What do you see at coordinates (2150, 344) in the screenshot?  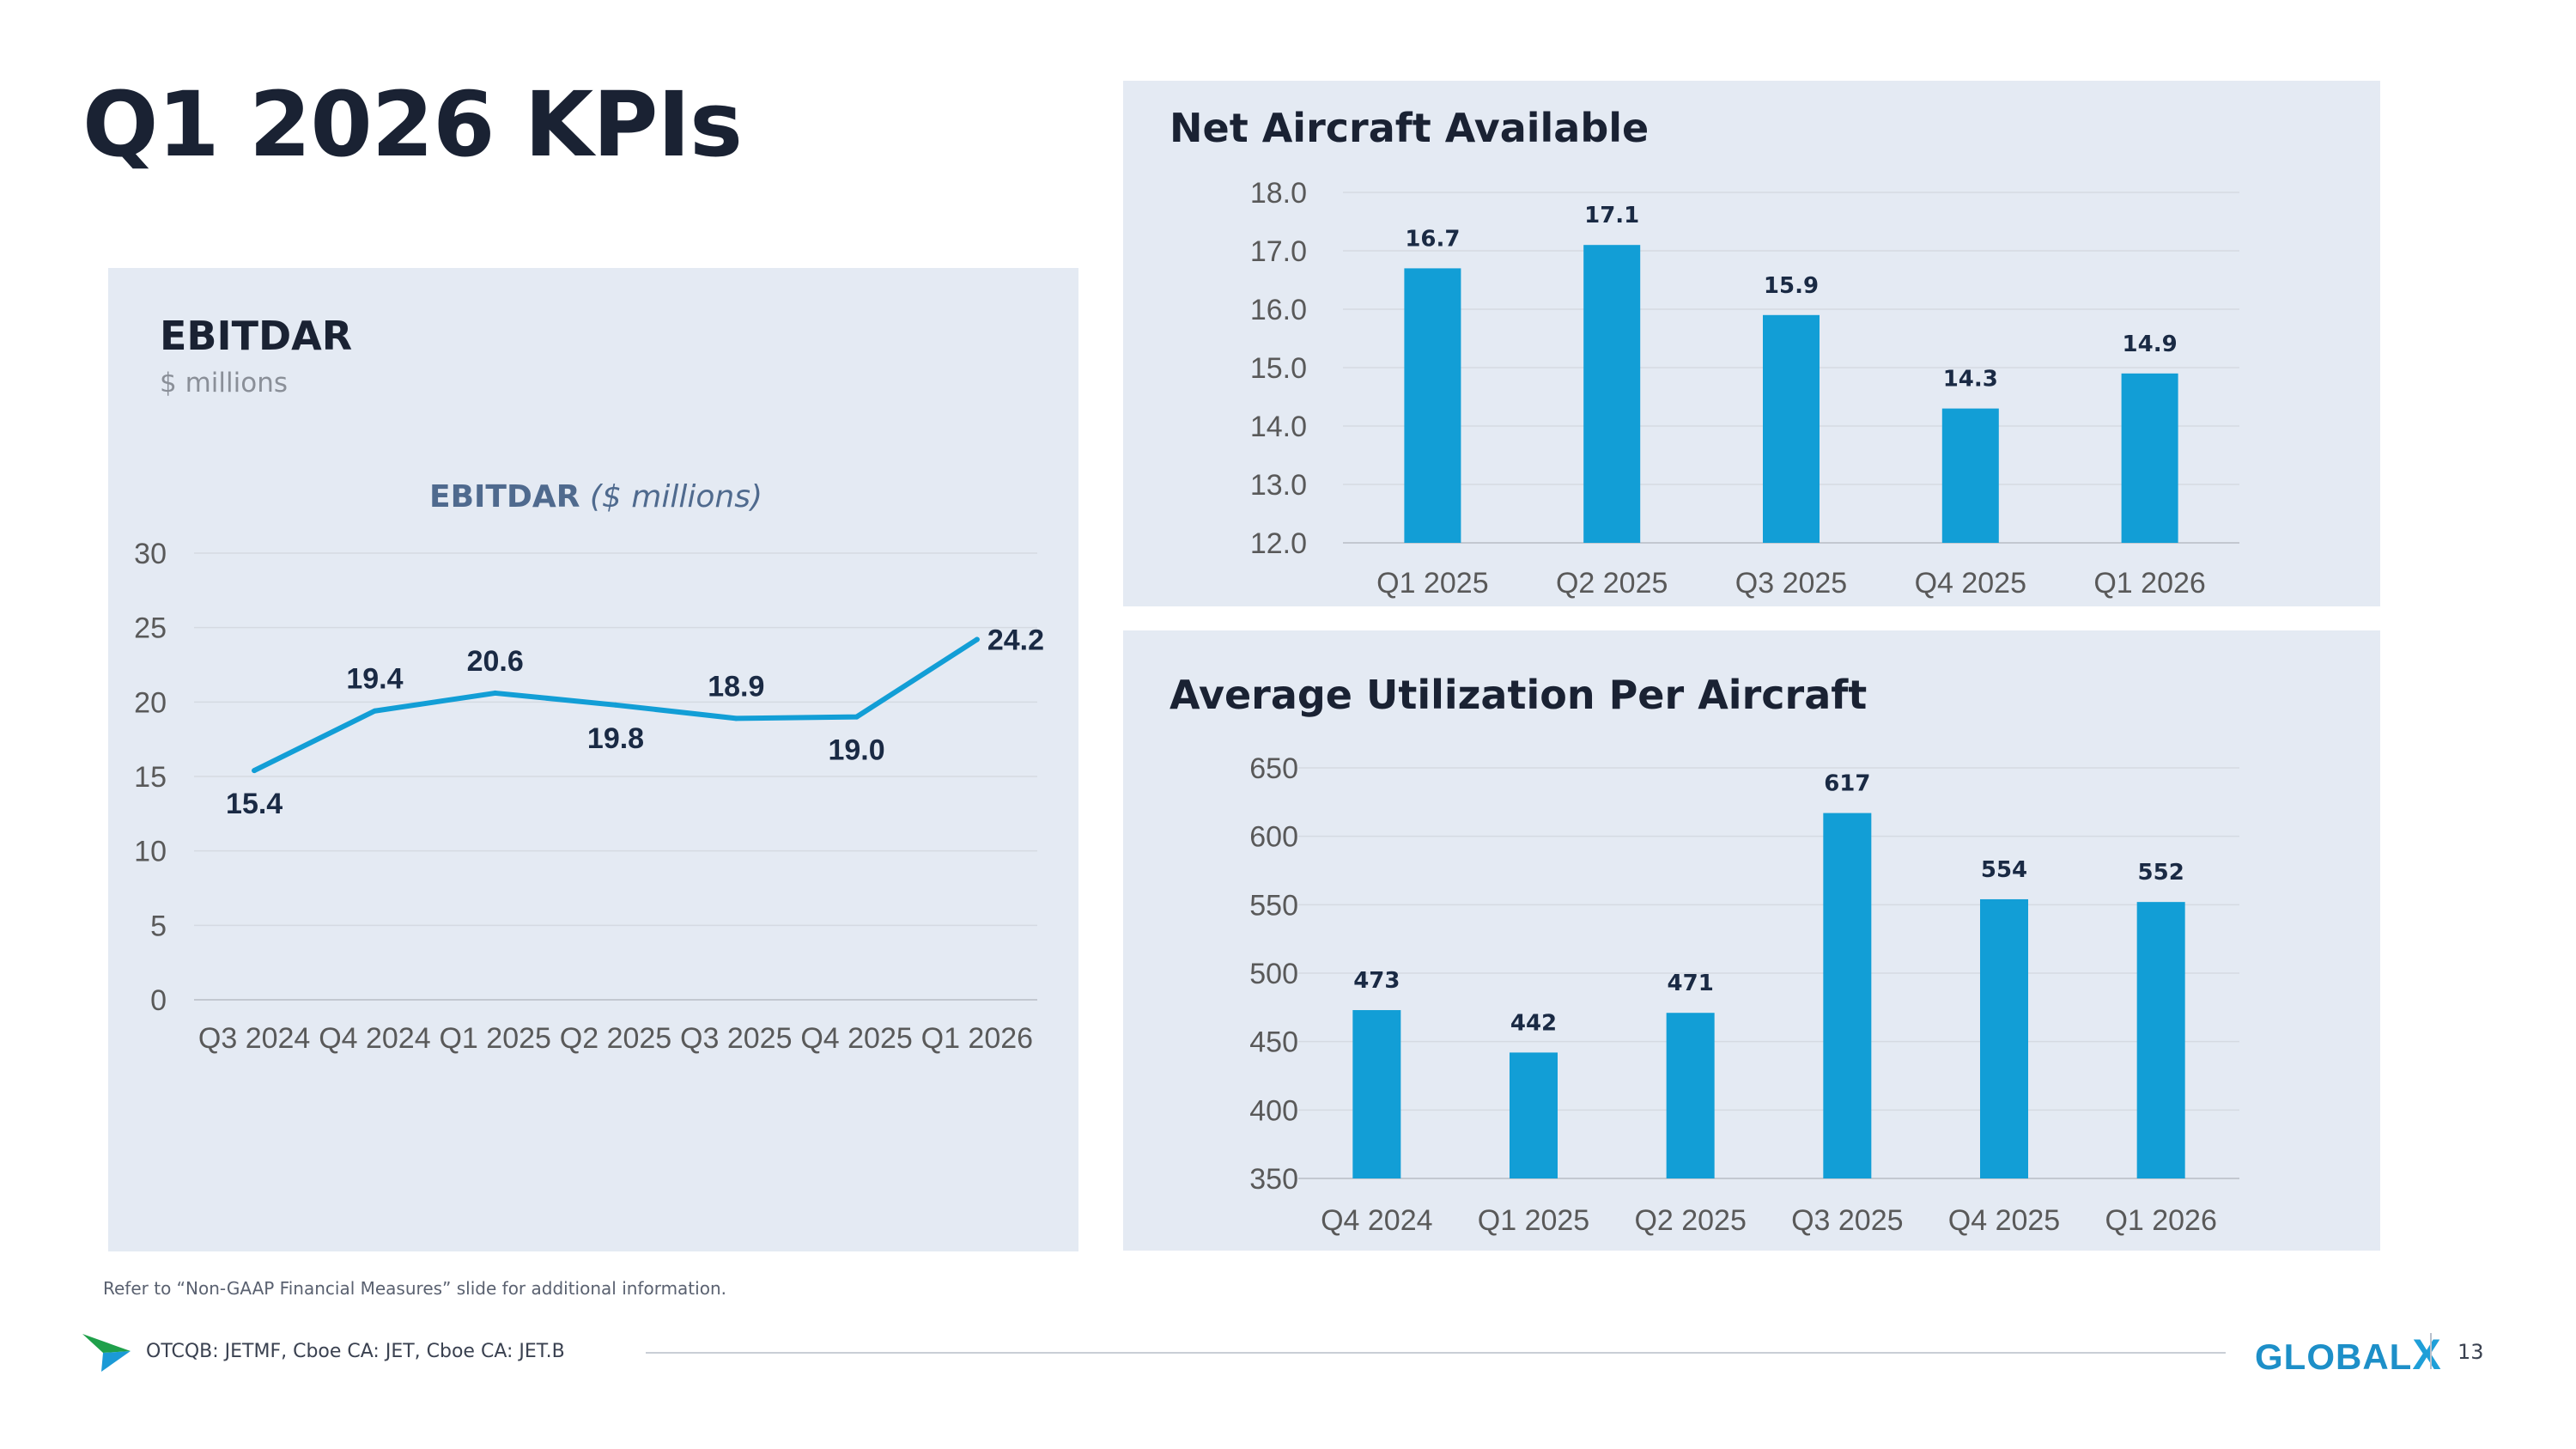 I see `net-aircraft-data-label: 14.9` at bounding box center [2150, 344].